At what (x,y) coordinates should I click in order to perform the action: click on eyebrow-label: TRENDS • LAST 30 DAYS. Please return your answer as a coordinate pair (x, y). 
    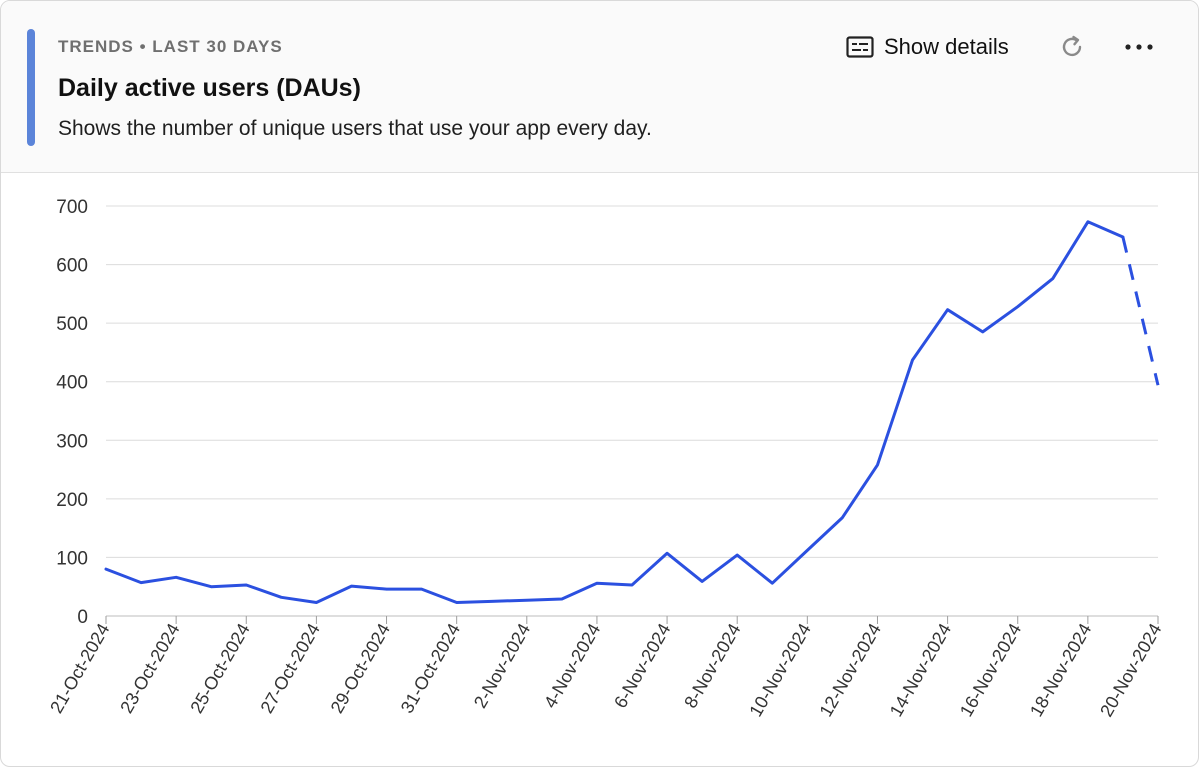
    Looking at the image, I should click on (170, 46).